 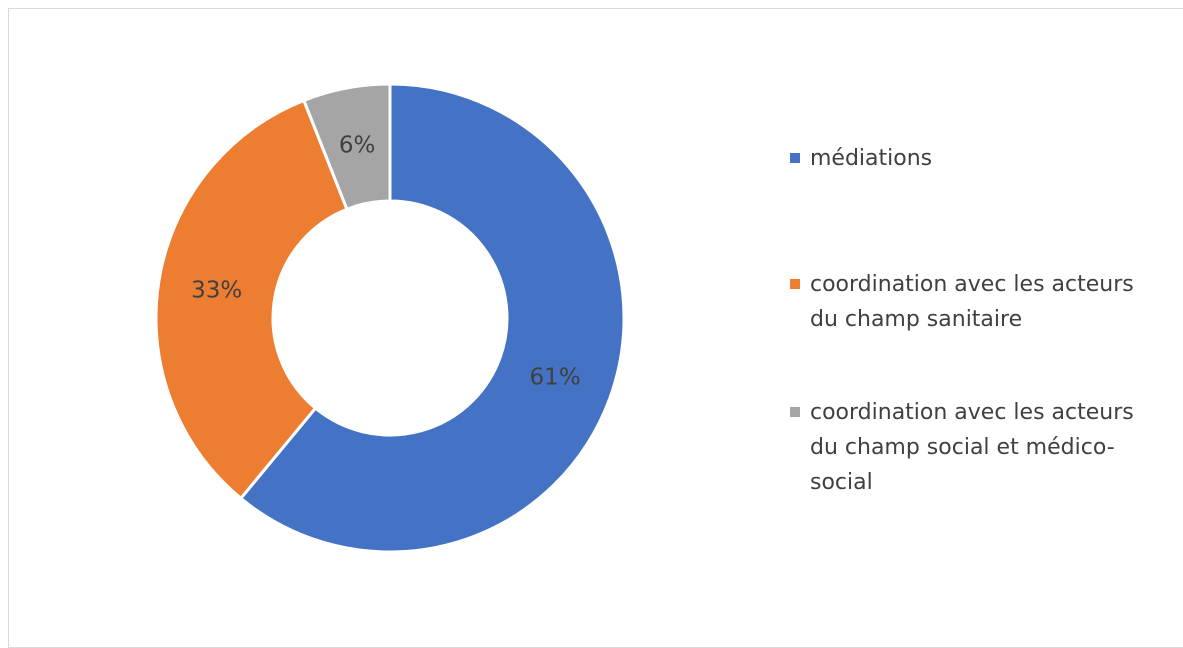 What do you see at coordinates (795, 158) in the screenshot?
I see `legend-swatch-mediations` at bounding box center [795, 158].